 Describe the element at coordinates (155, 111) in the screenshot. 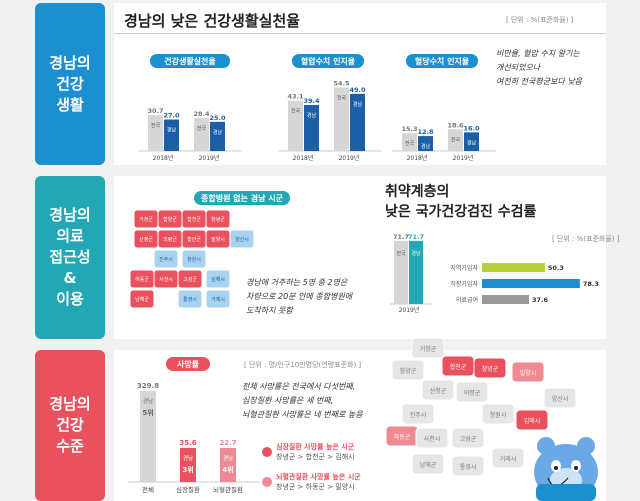

I see `bar-value: 30.7` at that location.